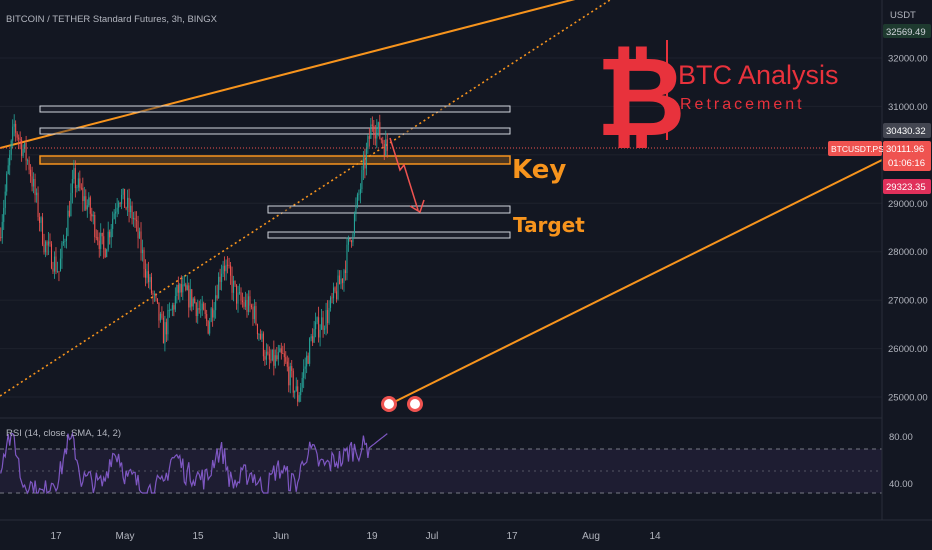 This screenshot has width=932, height=550. What do you see at coordinates (758, 75) in the screenshot?
I see `logo-title: BTC Analysis` at bounding box center [758, 75].